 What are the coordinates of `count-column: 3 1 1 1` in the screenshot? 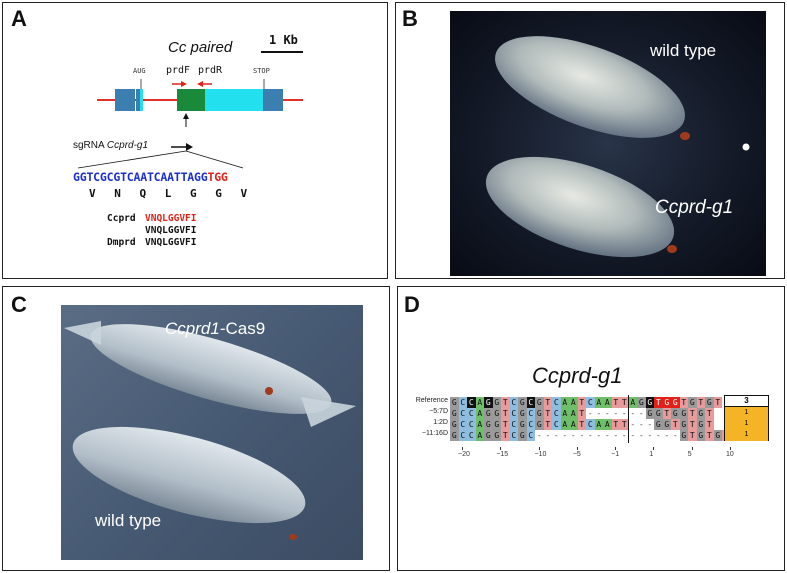 It's located at (746, 418).